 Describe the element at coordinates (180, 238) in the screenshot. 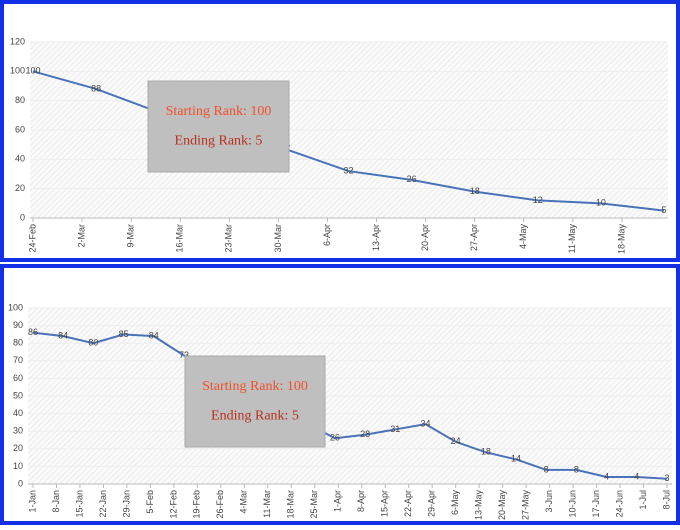

I see `x-tick-label: 16-Mar` at that location.